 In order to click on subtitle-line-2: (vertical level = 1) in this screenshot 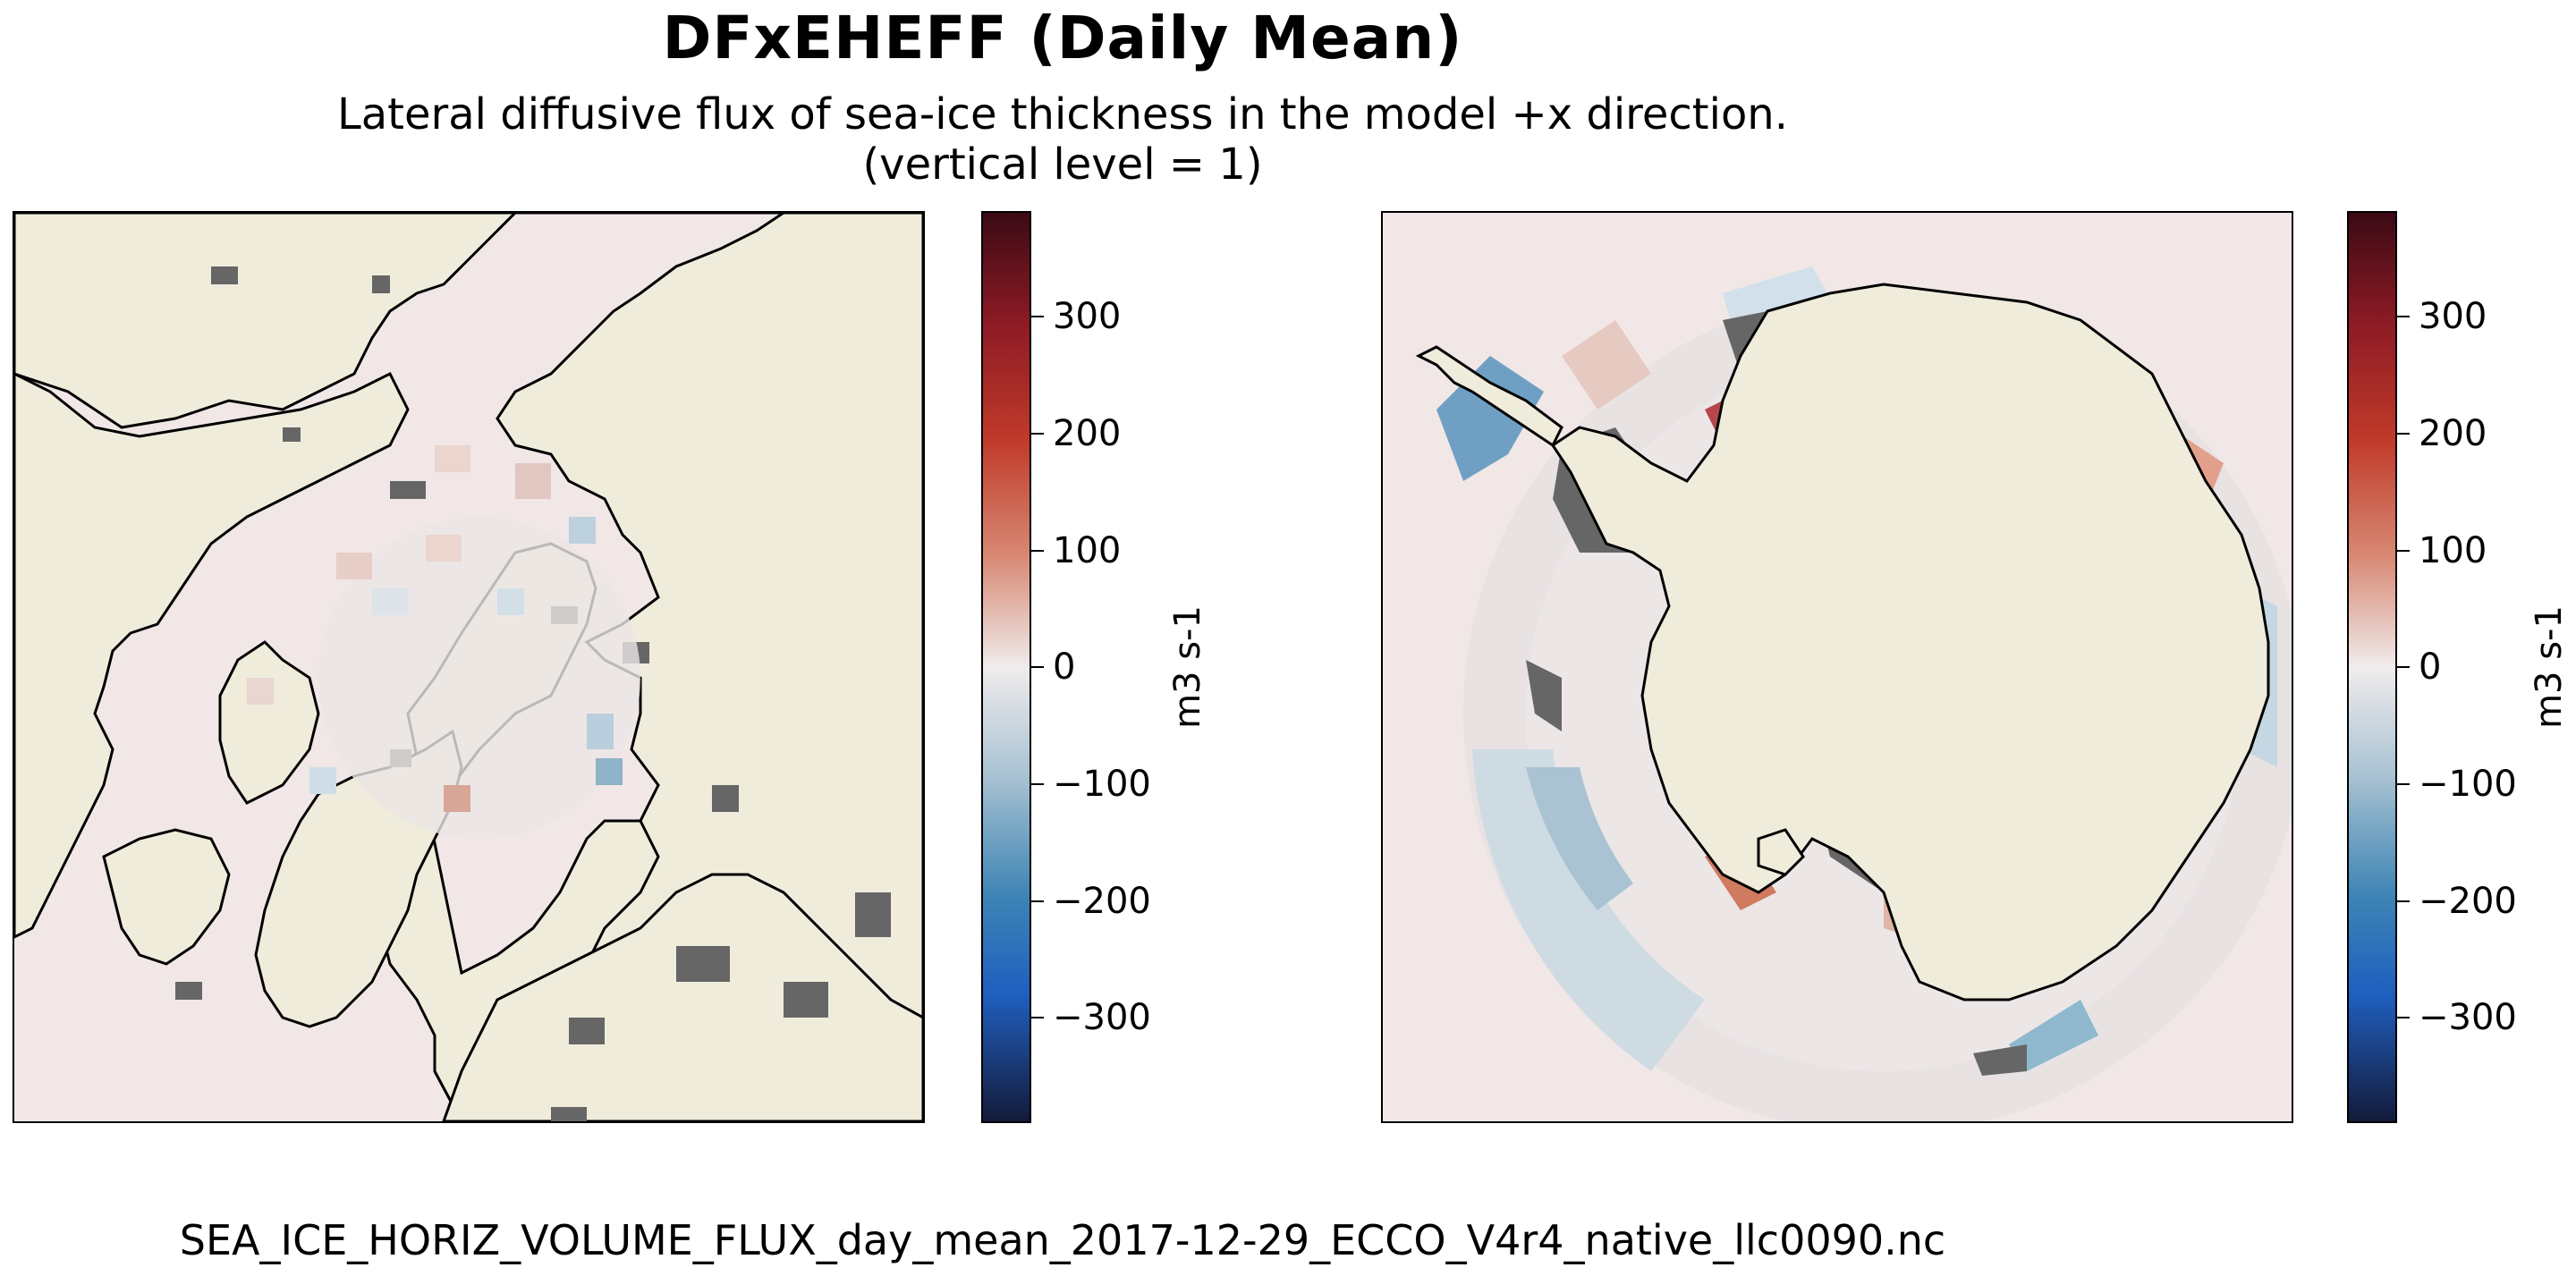, I will do `click(1062, 164)`.